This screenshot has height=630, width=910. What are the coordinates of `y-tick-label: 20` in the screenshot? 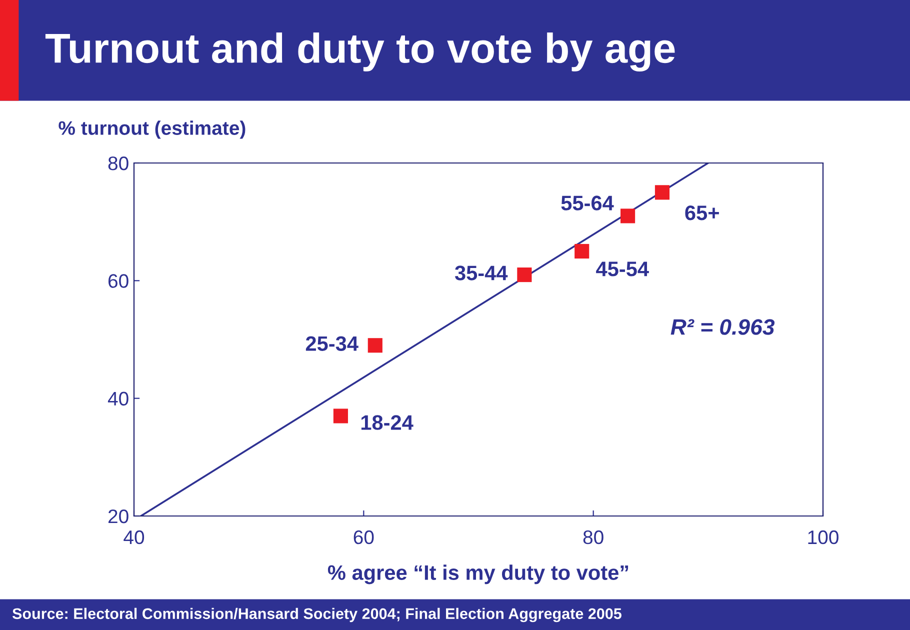 It's located at (118, 516).